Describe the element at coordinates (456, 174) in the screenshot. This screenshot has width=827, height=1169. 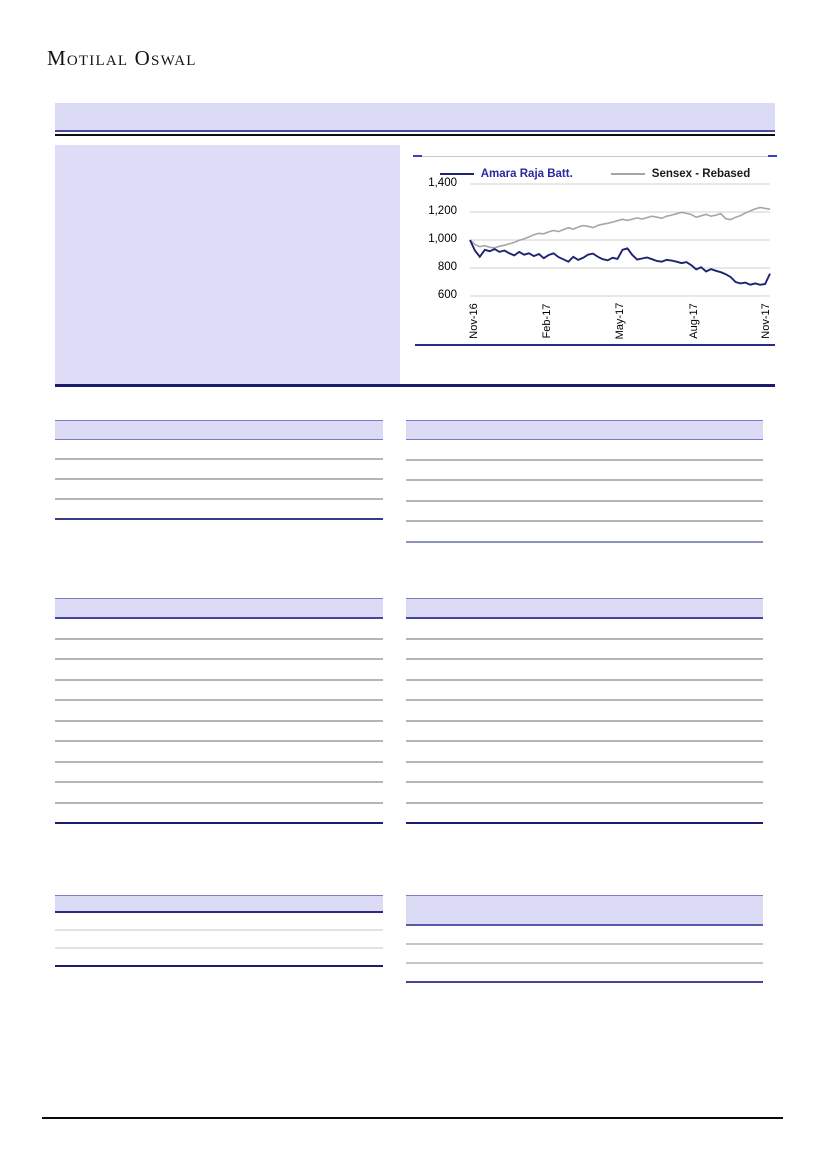
I see `legend-line-amara` at that location.